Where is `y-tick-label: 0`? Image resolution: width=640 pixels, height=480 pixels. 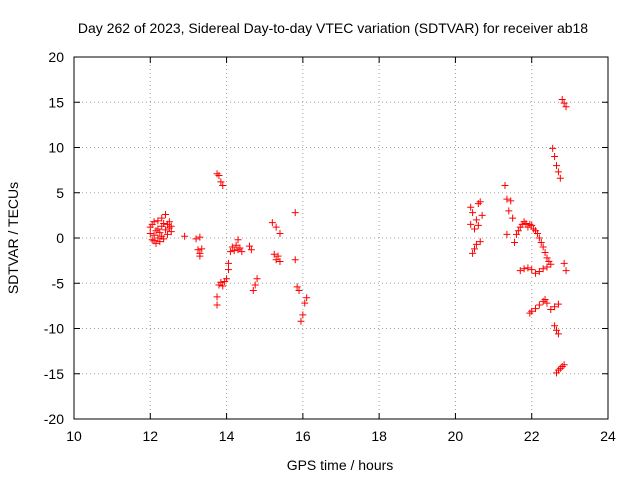 y-tick-label: 0 is located at coordinates (60, 238).